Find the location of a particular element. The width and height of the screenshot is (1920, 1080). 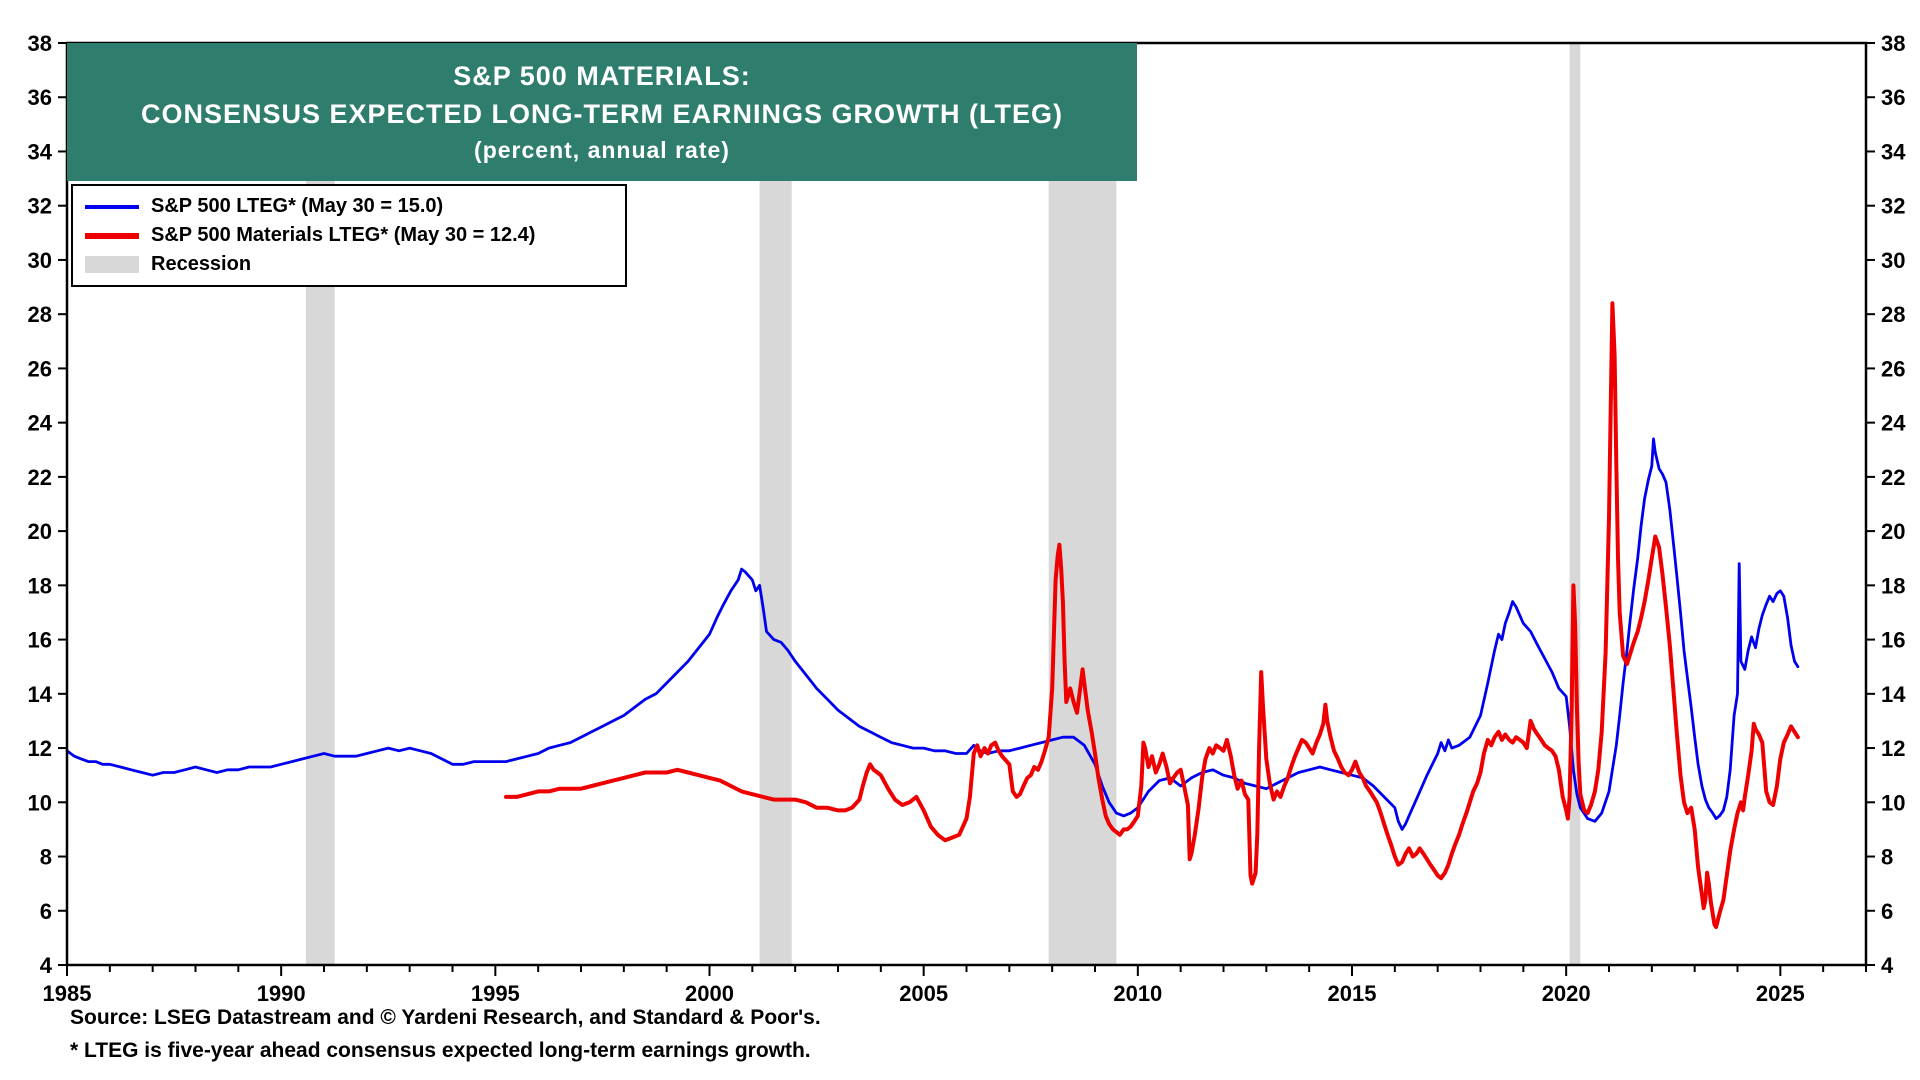

y-axis-label-right: 34 is located at coordinates (1893, 151).